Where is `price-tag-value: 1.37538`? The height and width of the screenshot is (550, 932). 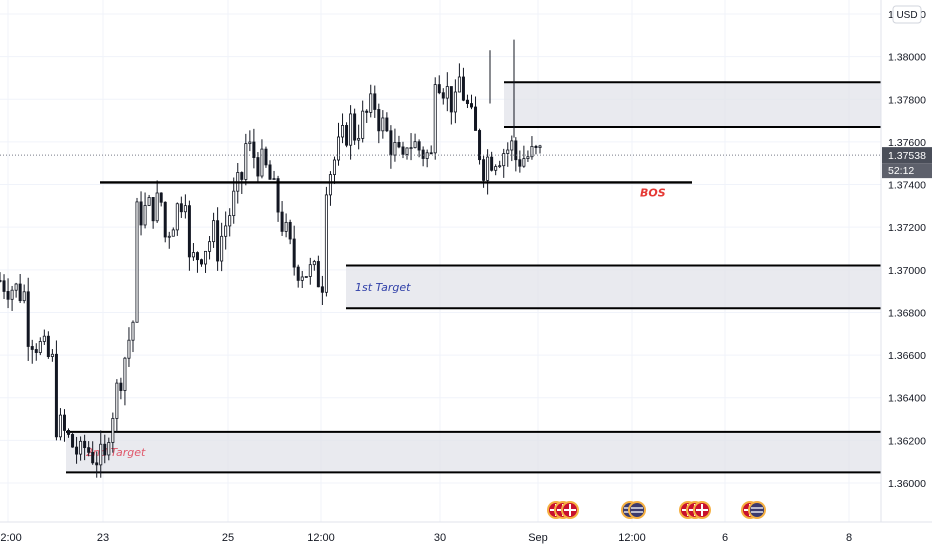 price-tag-value: 1.37538 is located at coordinates (907, 156).